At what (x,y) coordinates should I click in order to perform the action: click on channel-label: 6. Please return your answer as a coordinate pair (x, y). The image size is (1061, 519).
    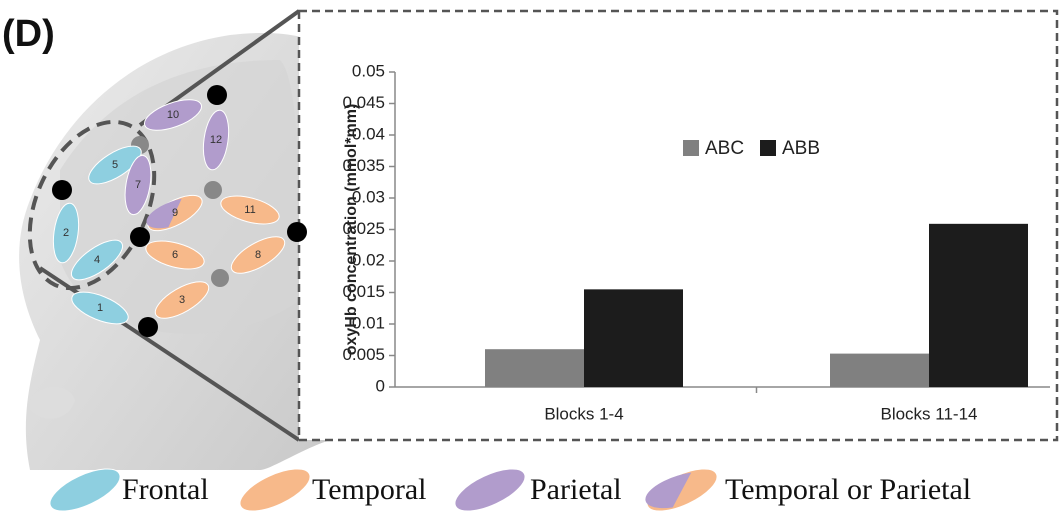
    Looking at the image, I should click on (175, 255).